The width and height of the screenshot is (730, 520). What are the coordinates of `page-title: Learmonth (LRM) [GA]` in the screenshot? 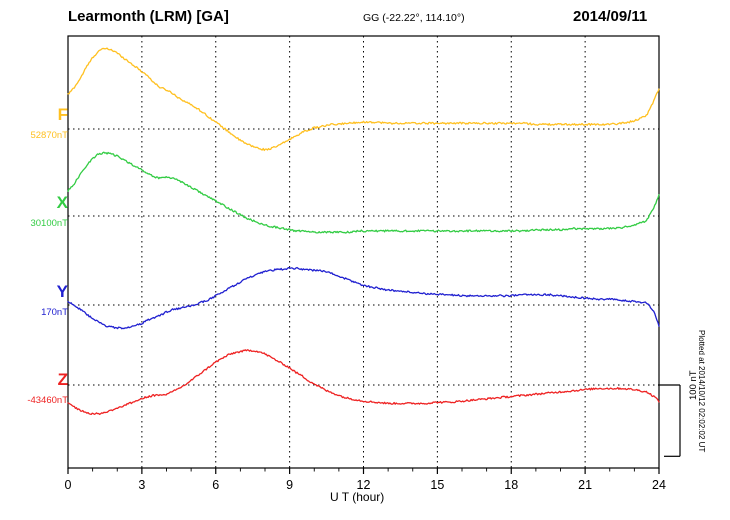 It's located at (148, 16).